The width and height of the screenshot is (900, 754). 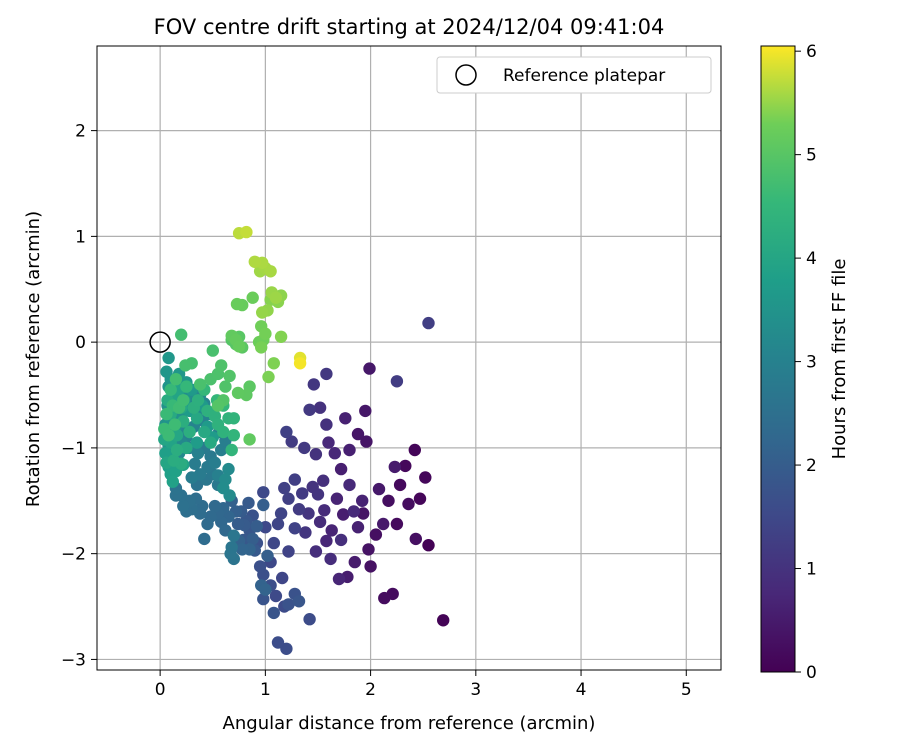 I want to click on colorbar-ticks: 0 1 2 3 4 5 6, so click(x=806, y=362).